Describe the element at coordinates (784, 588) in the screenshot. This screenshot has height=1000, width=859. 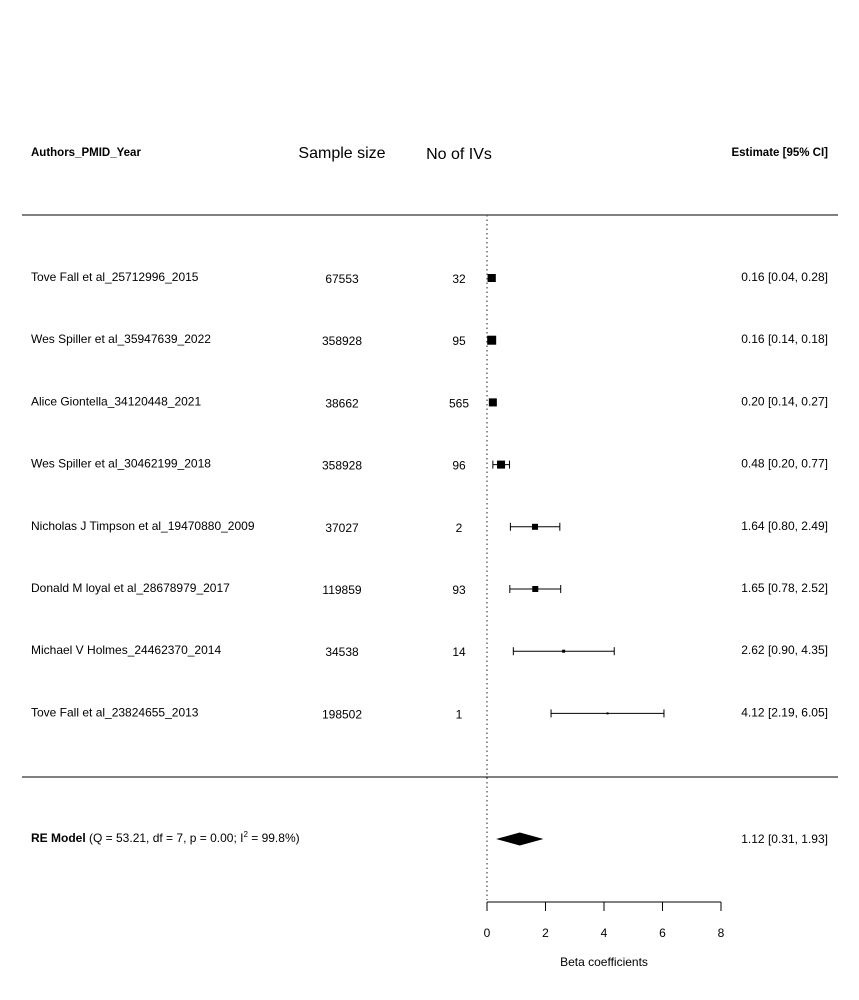
I see `estimate-cell: 1.65 [0.78, 2.52]` at that location.